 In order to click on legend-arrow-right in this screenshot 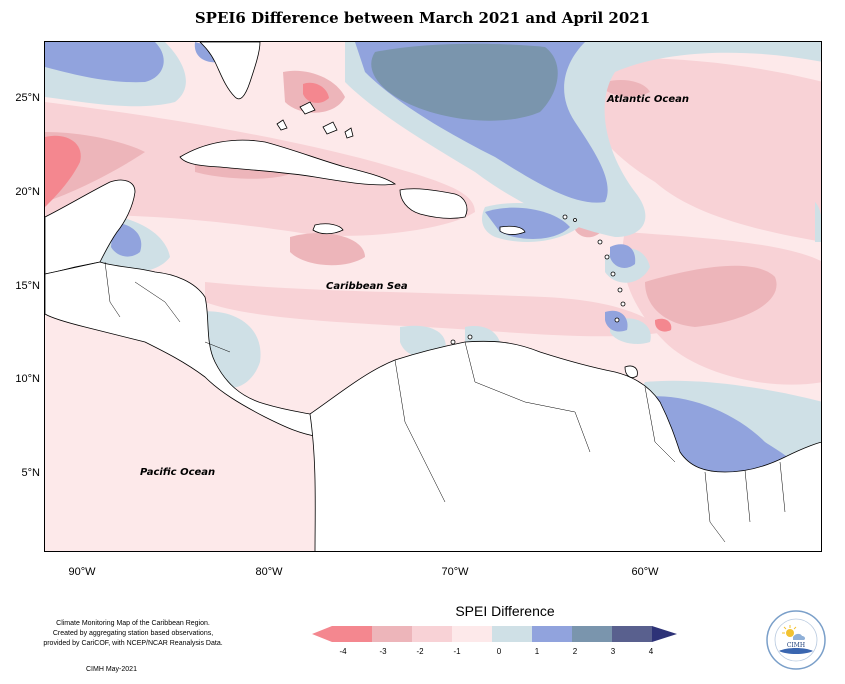, I will do `click(664, 634)`.